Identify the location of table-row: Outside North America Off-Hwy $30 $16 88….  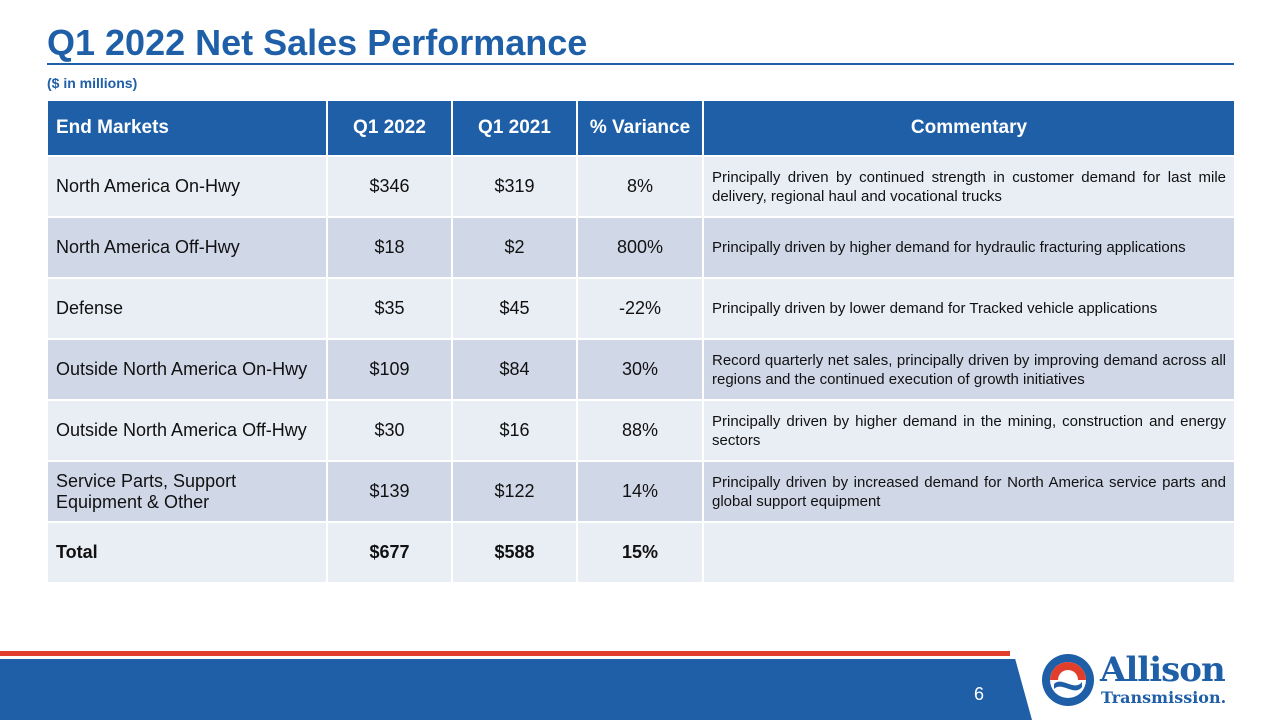
(641, 430).